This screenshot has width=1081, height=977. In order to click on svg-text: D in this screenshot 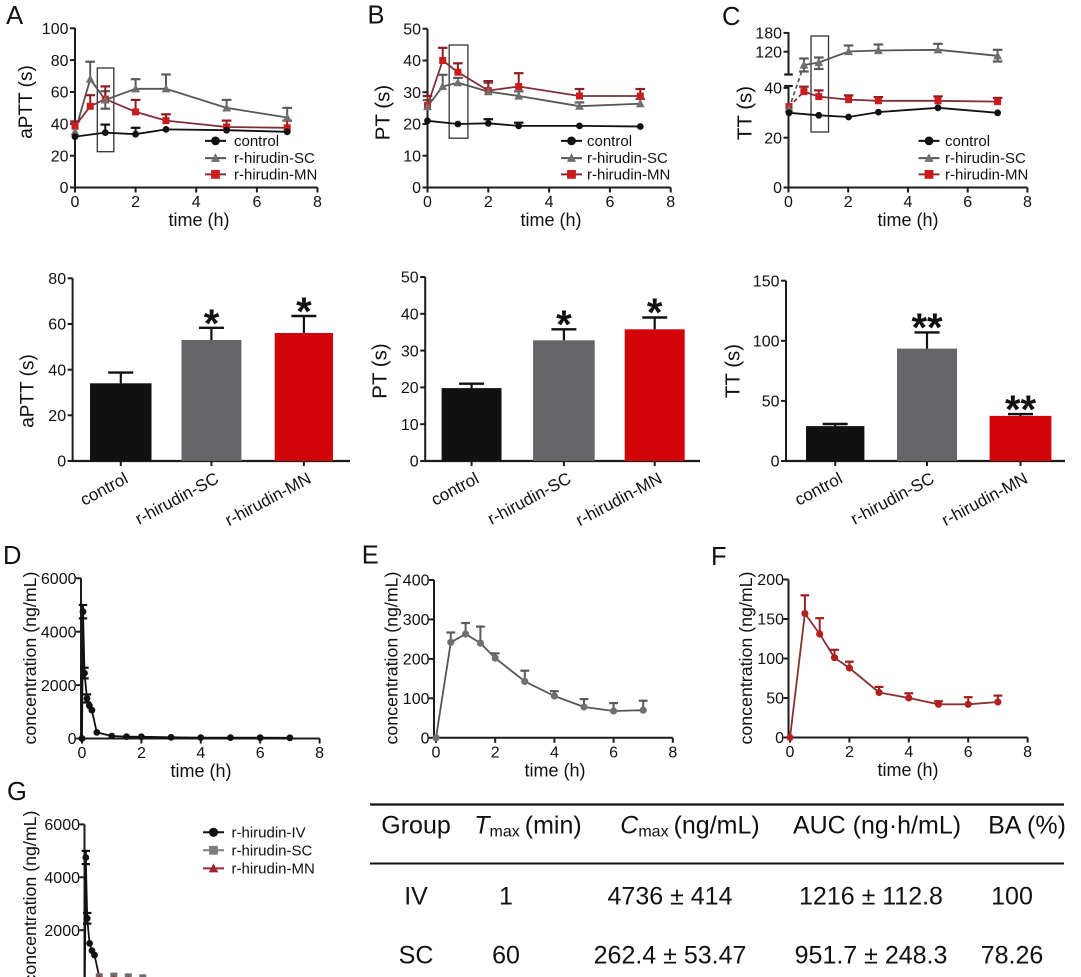, I will do `click(12, 556)`.